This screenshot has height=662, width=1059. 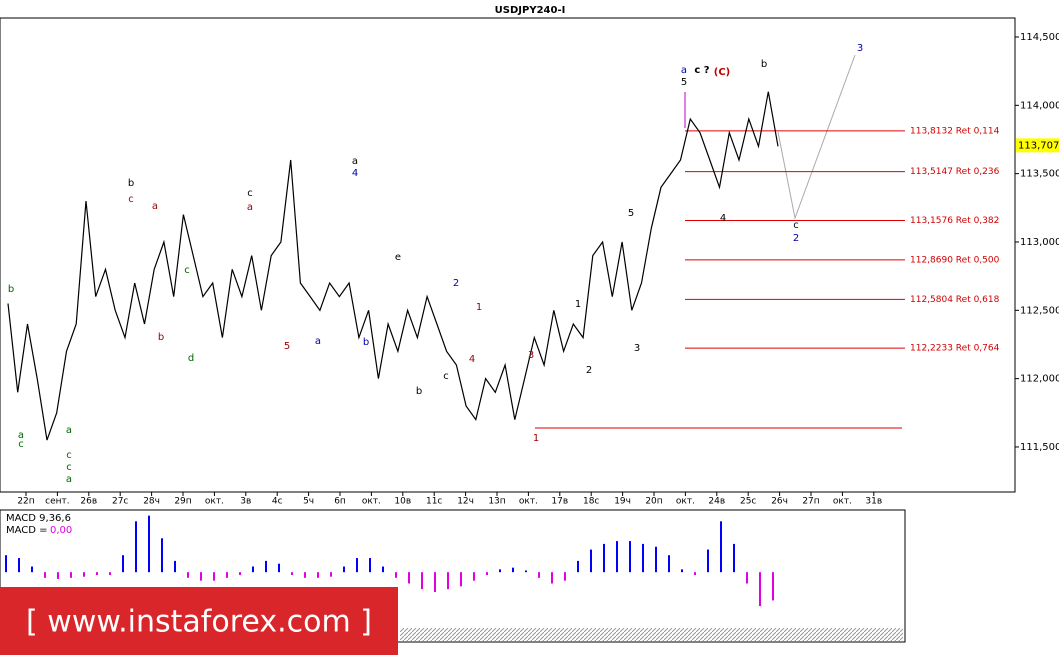 What do you see at coordinates (277, 502) in the screenshot?
I see `x-tick-label: 4с` at bounding box center [277, 502].